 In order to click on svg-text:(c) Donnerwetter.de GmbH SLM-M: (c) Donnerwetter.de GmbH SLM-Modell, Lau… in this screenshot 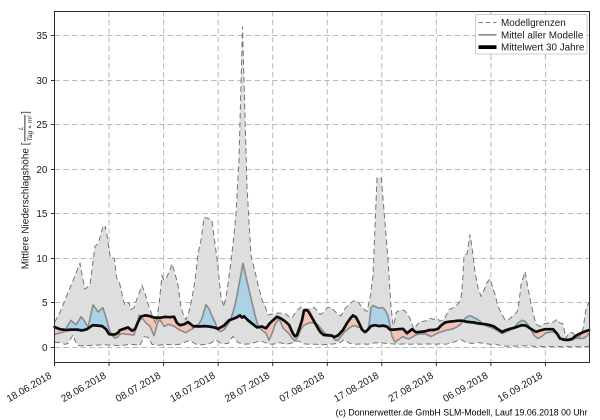, I will do `click(462, 412)`.